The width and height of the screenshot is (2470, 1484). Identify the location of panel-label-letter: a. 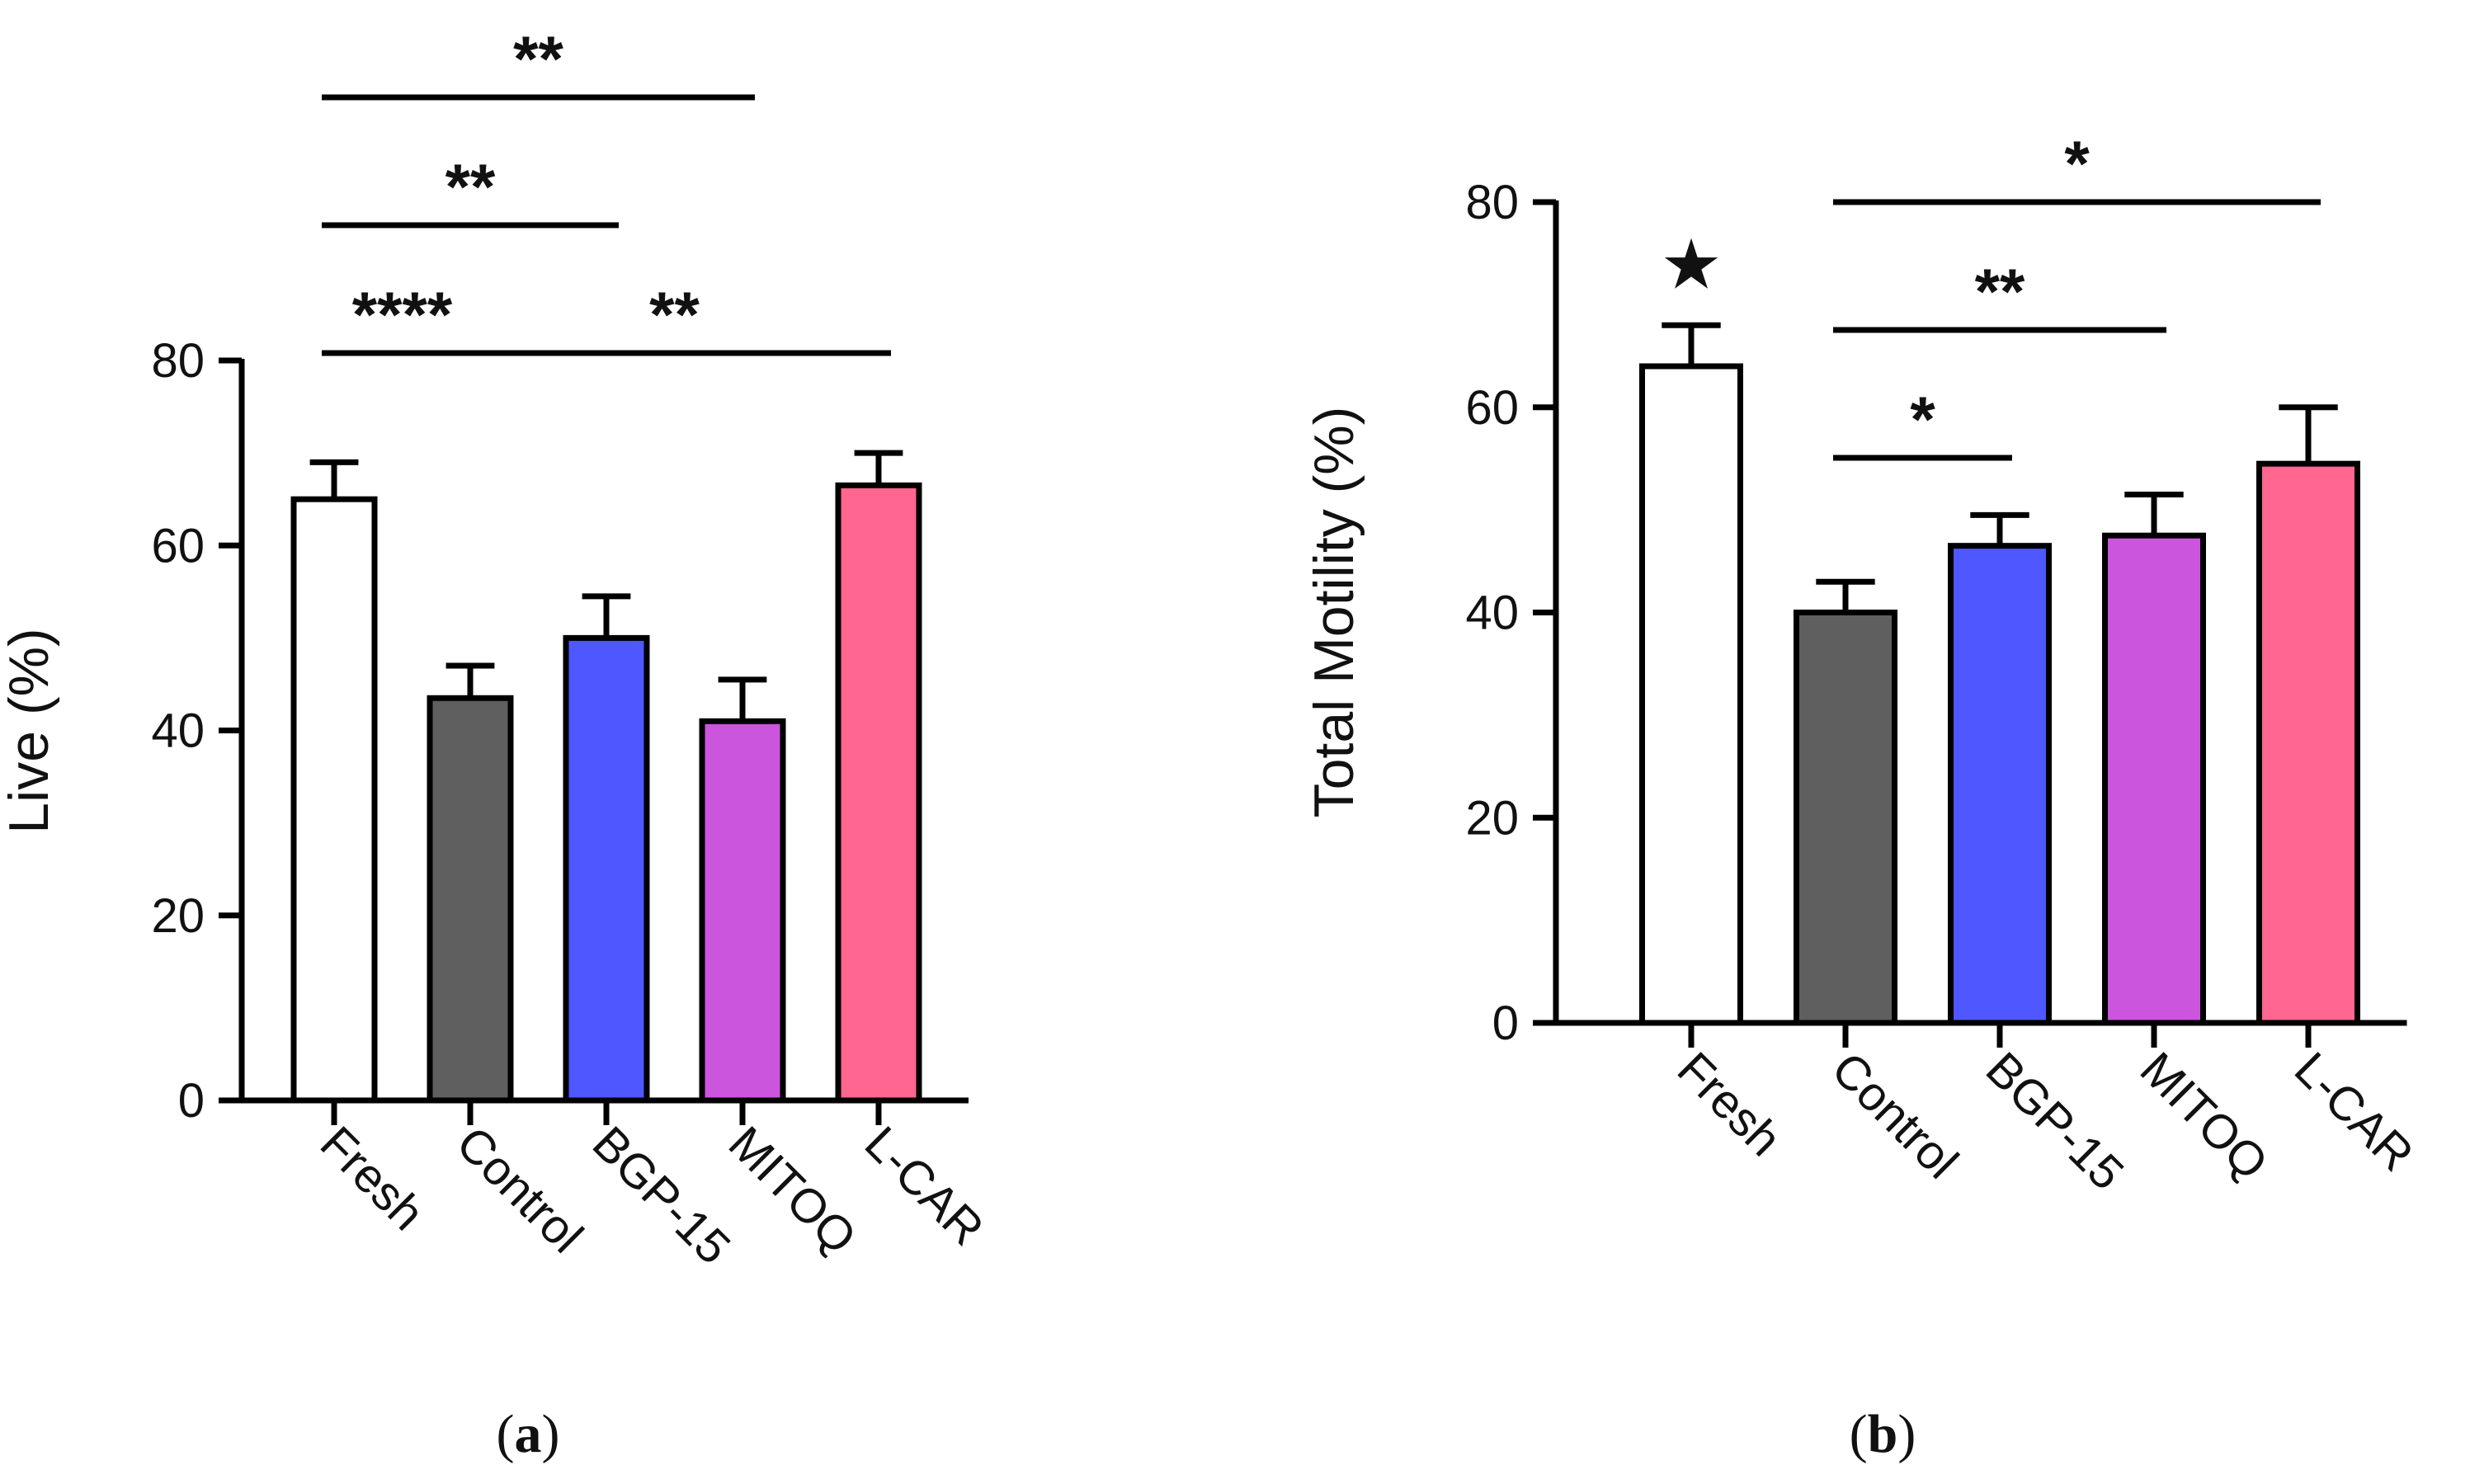
(528, 1434).